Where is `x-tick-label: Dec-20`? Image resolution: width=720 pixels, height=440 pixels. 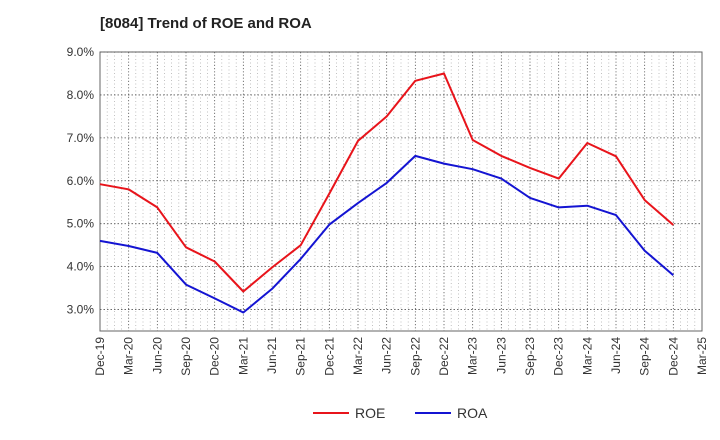 x-tick-label: Dec-20 is located at coordinates (215, 356).